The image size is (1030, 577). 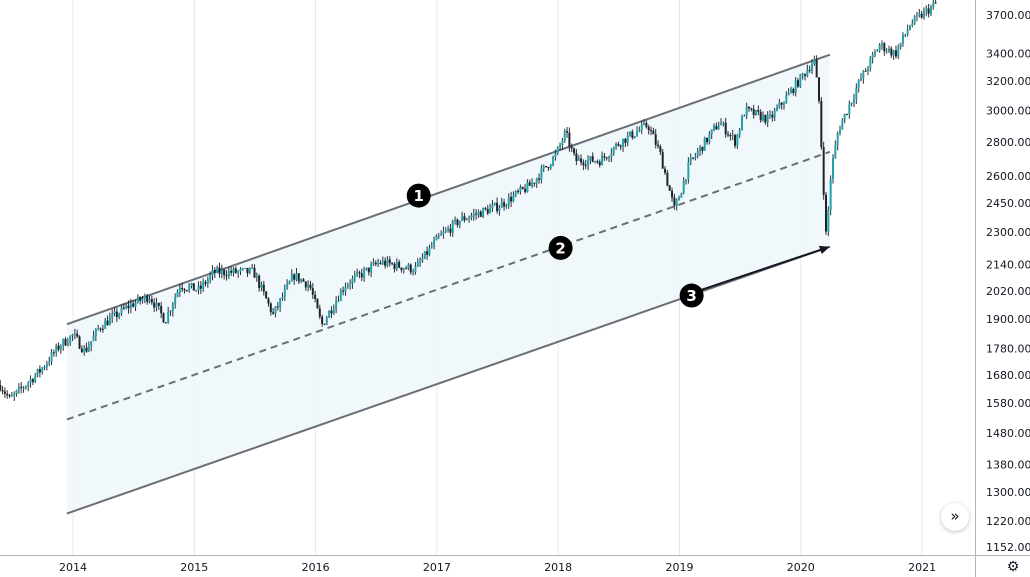 I want to click on marker-circle, so click(x=560, y=247).